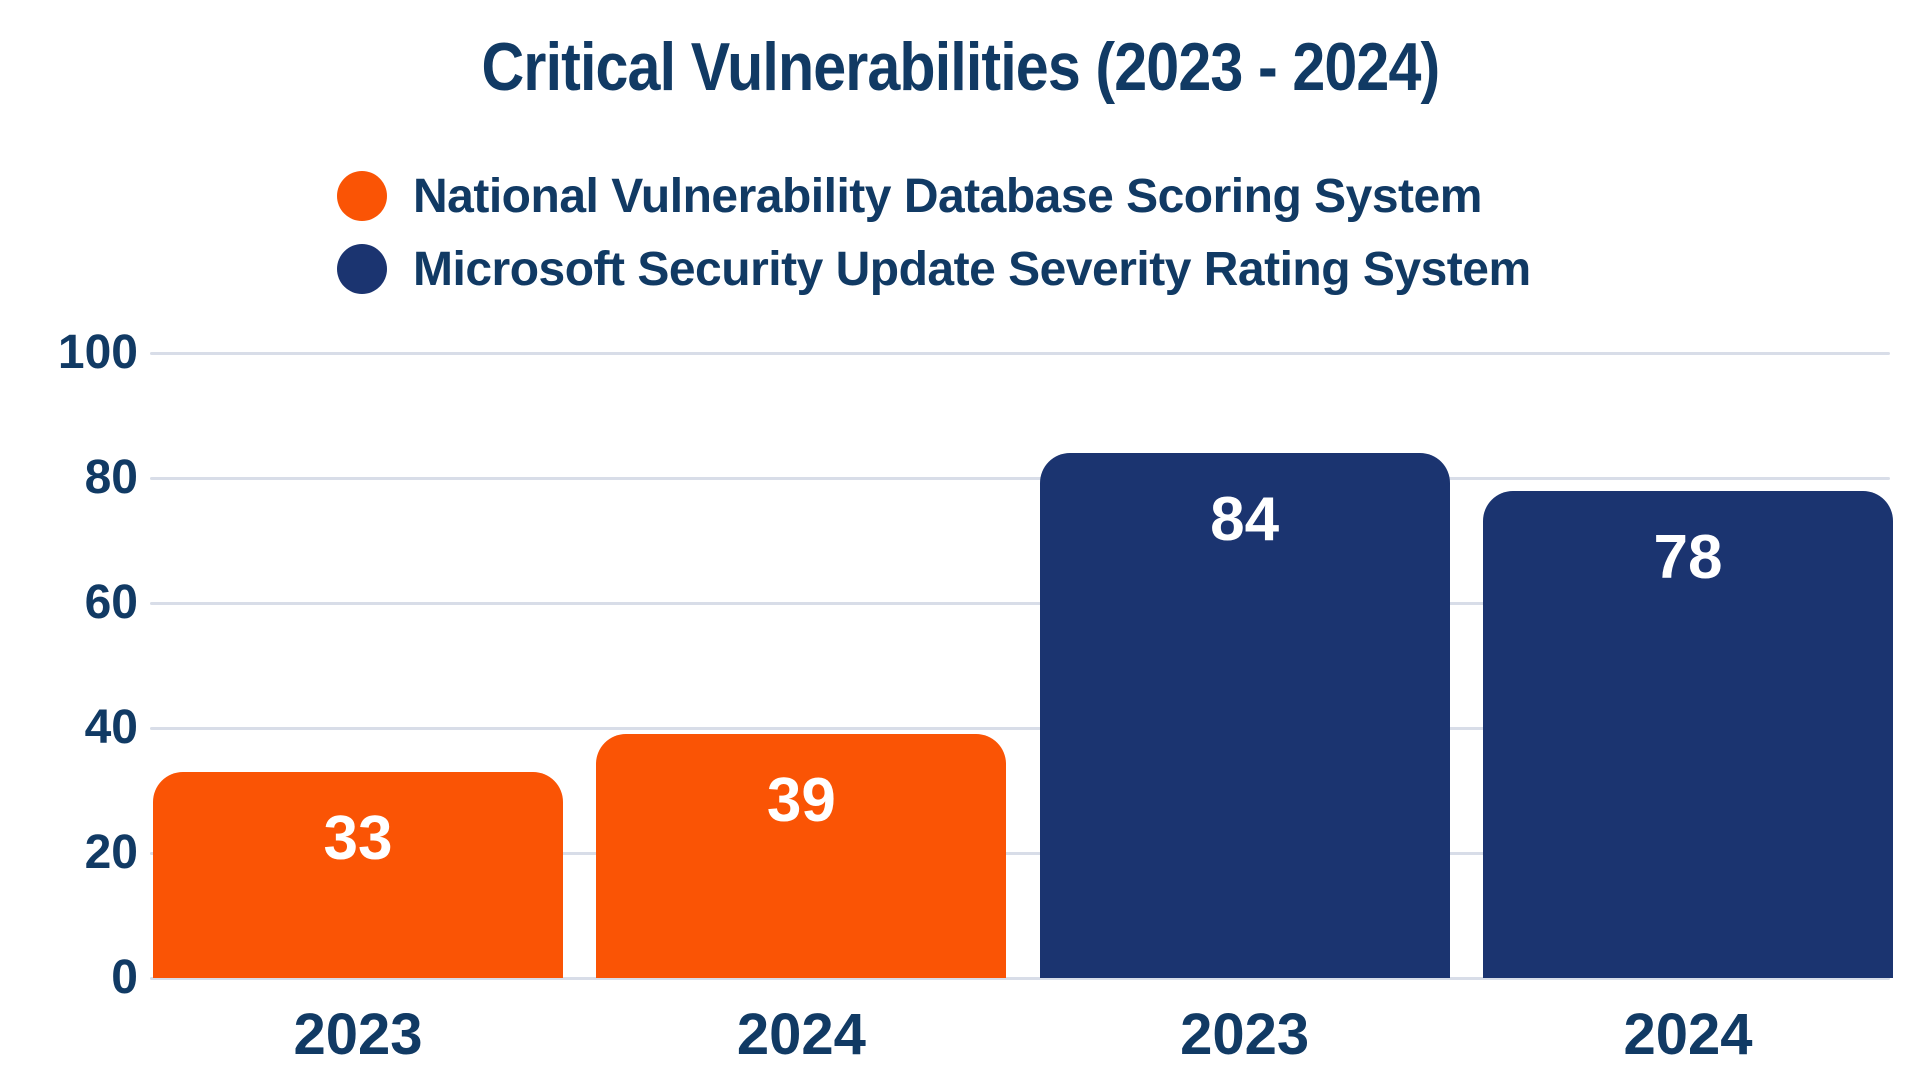 This screenshot has height=1080, width=1920. Describe the element at coordinates (801, 856) in the screenshot. I see `bar-2024-2: 39` at that location.